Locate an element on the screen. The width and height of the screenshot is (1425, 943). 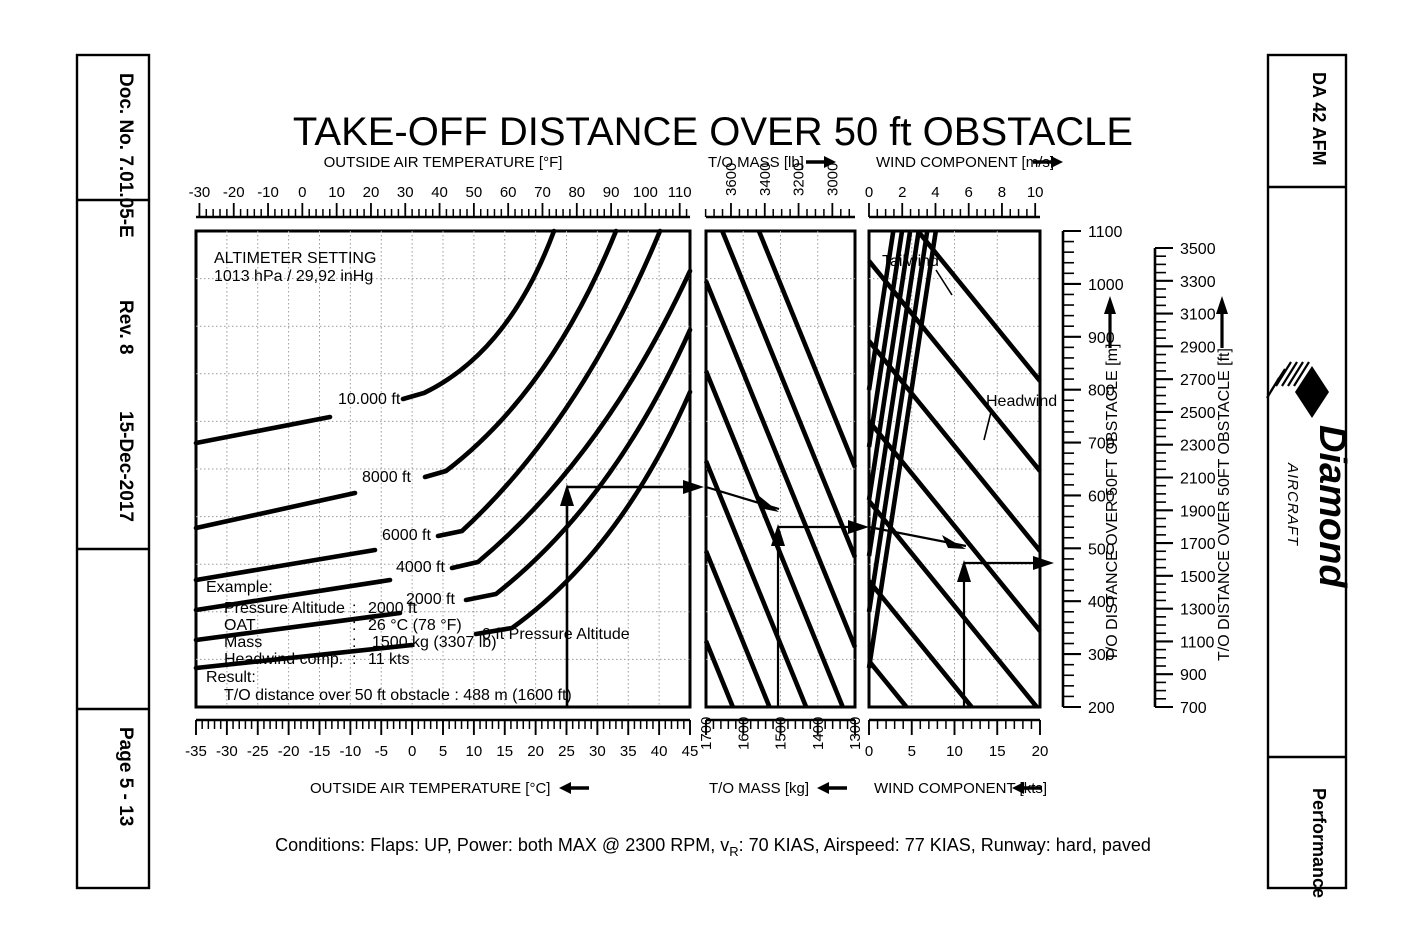
mass-bottom-axis-label: T/O MASS [kg] is located at coordinates (759, 788).